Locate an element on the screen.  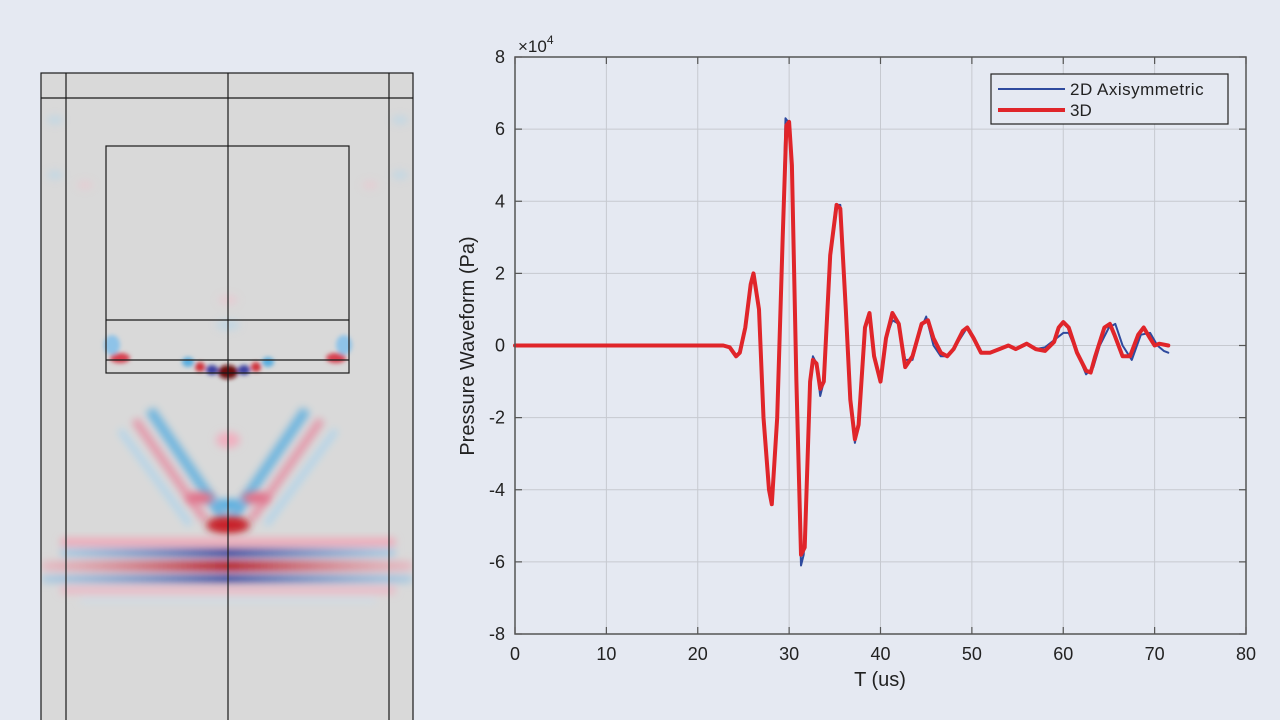
legend: 2D Axisymmetric 3D is located at coordinates (1109, 99).